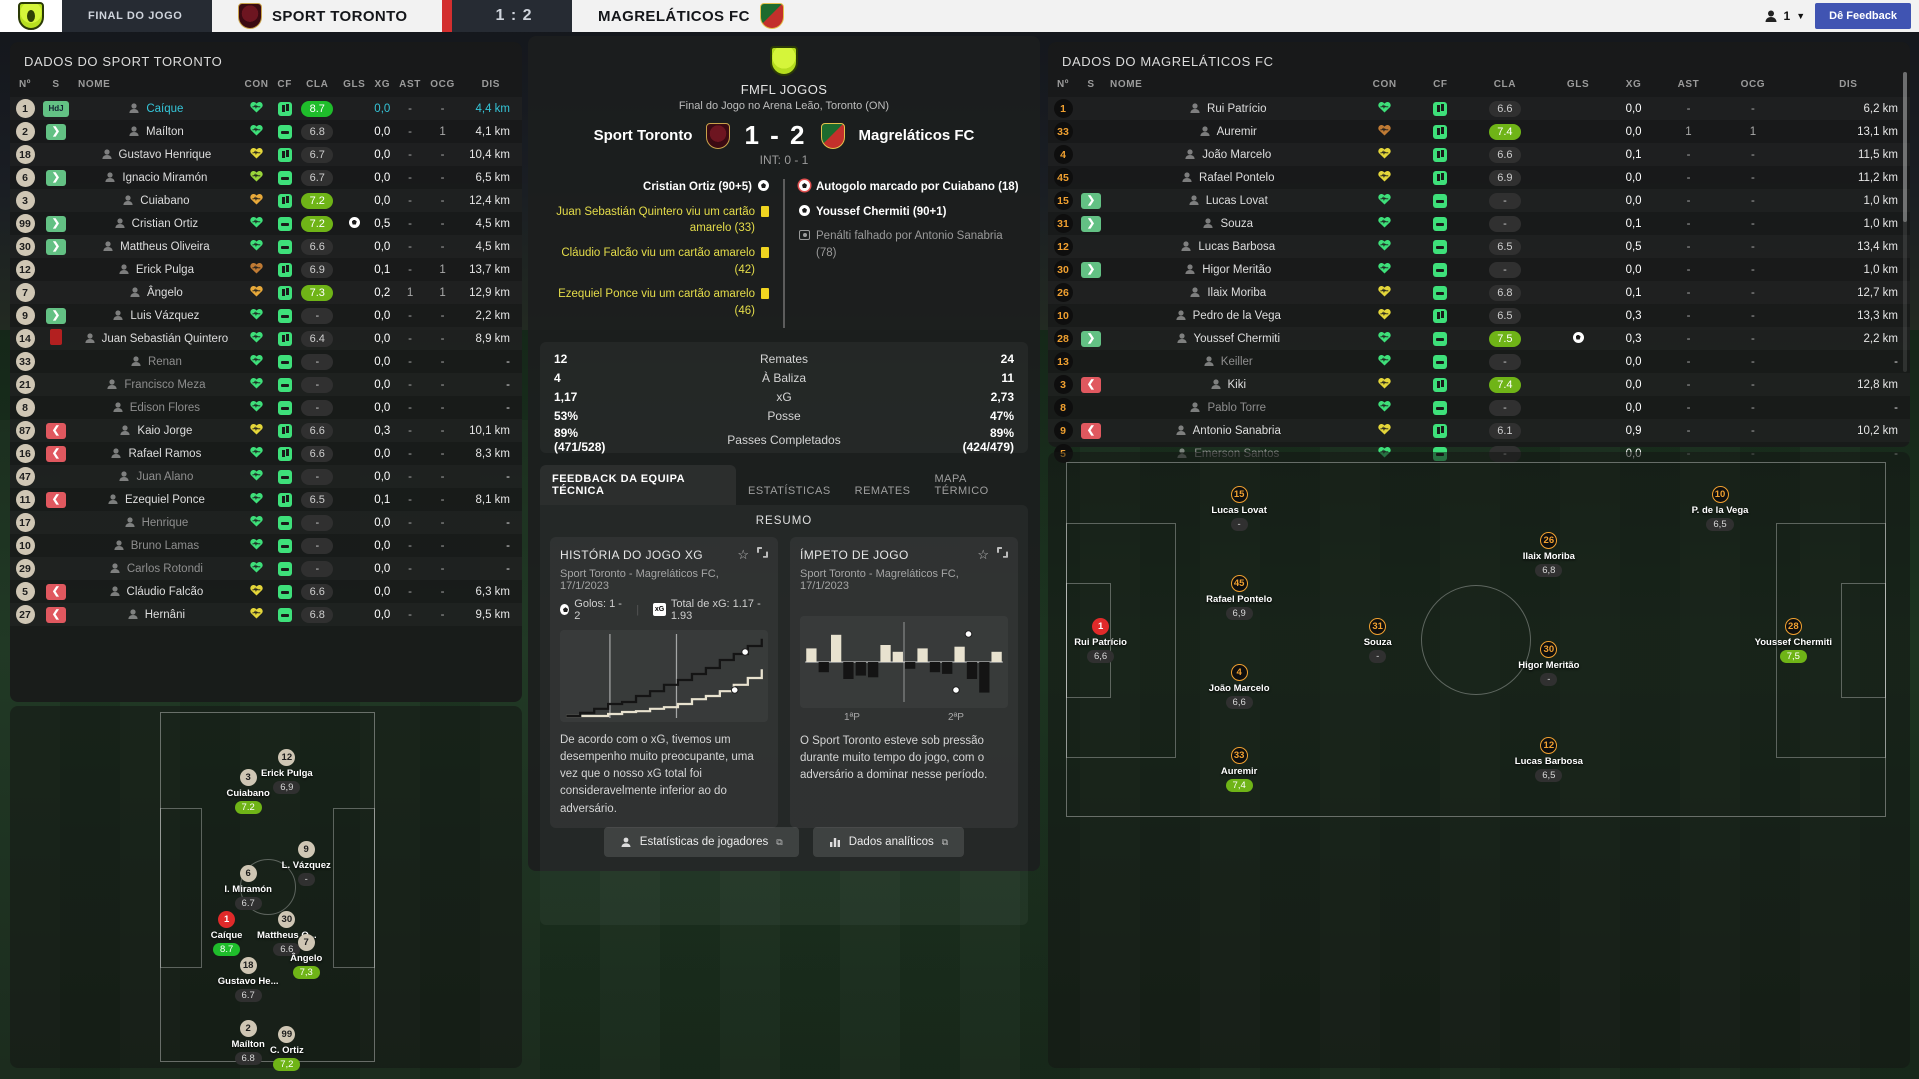 This screenshot has width=1919, height=1079. I want to click on table-row: 31 ❯ Souza - 0,1 - - 1,0 km, so click(1479, 223).